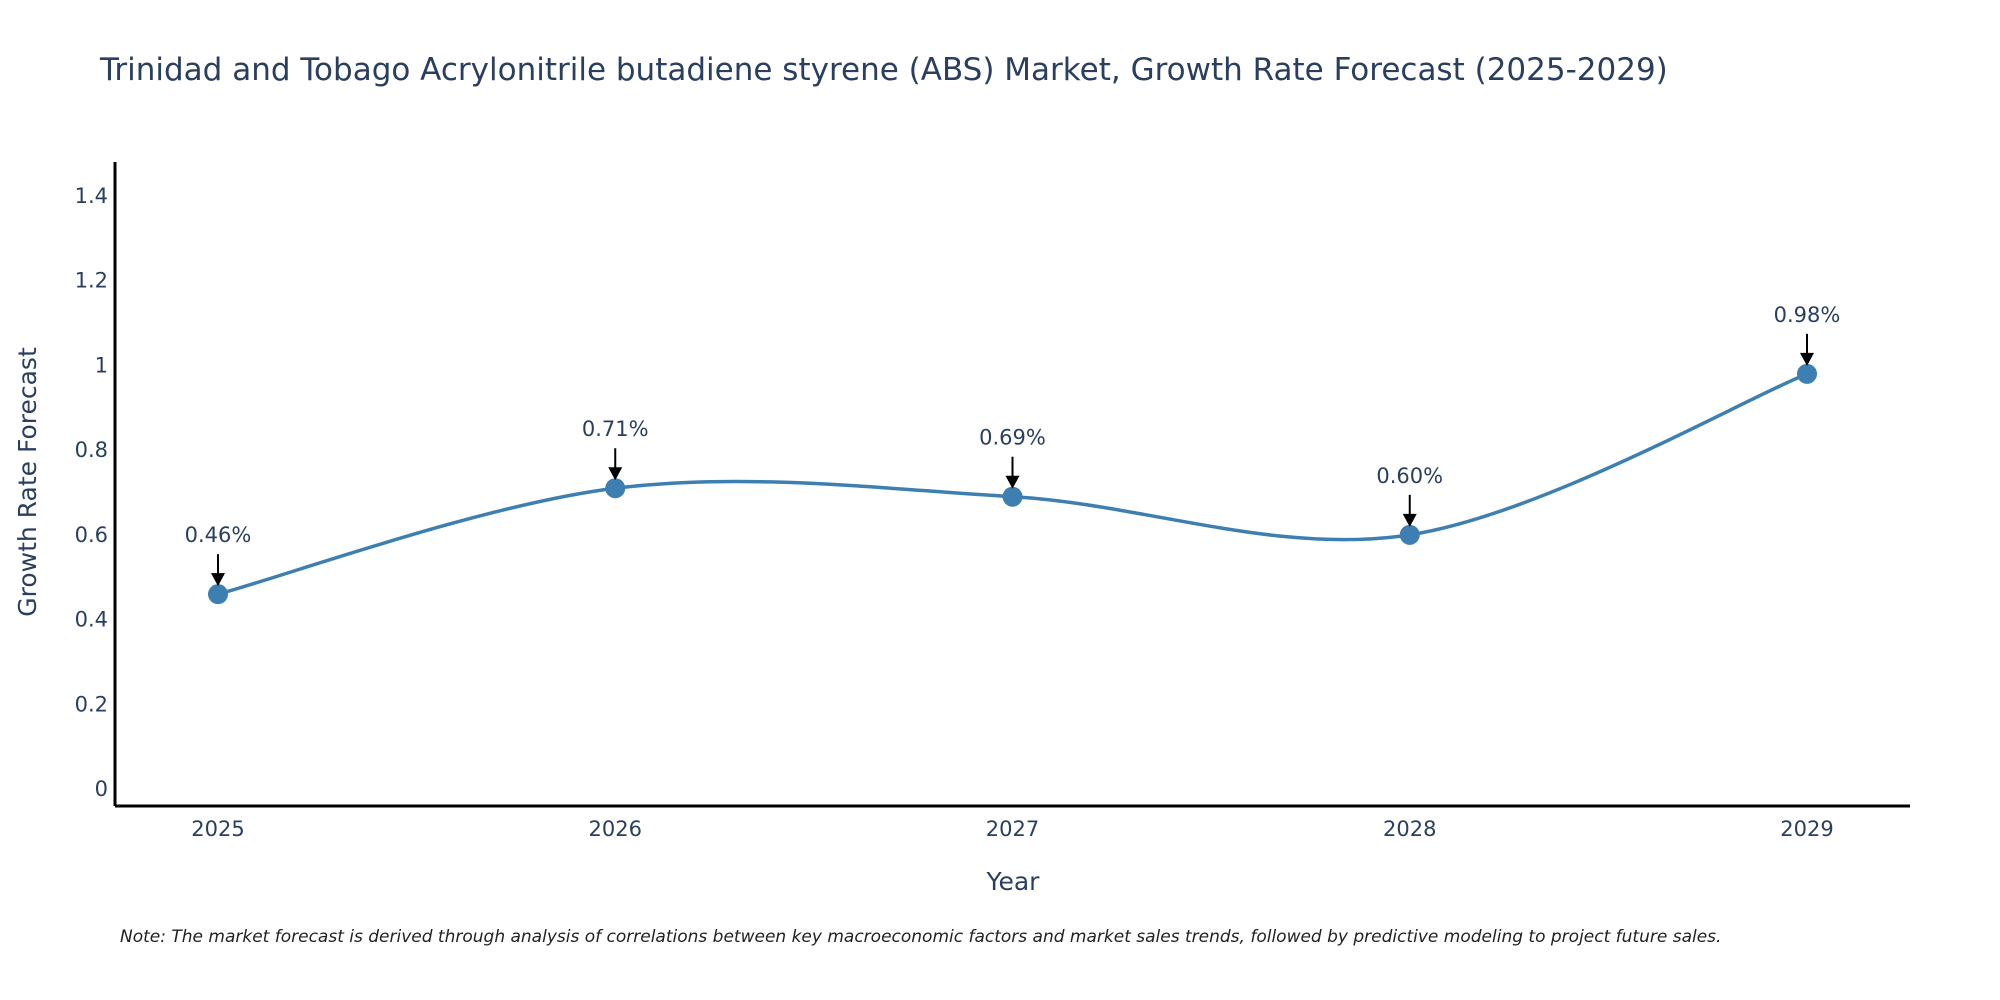  I want to click on y-tick-label: 0.6, so click(91, 535).